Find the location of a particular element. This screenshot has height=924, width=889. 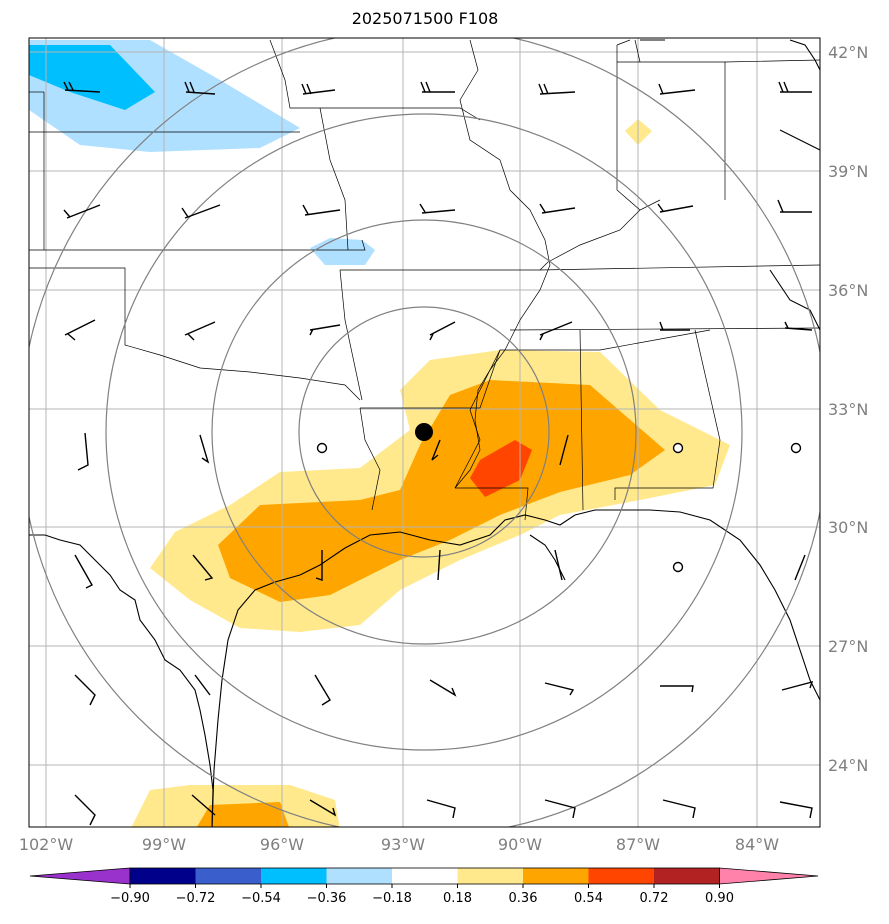

colorbar-label: 0.90 is located at coordinates (719, 898).